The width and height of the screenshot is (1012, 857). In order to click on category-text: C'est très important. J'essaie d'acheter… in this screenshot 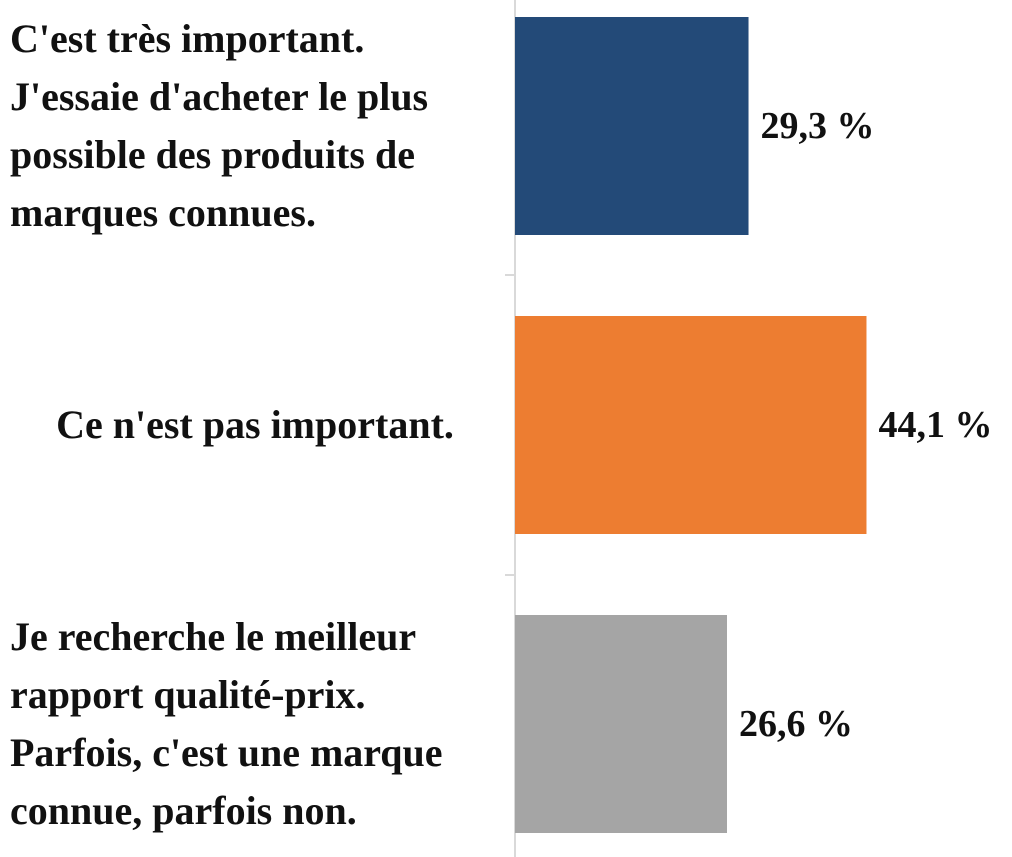, I will do `click(219, 125)`.